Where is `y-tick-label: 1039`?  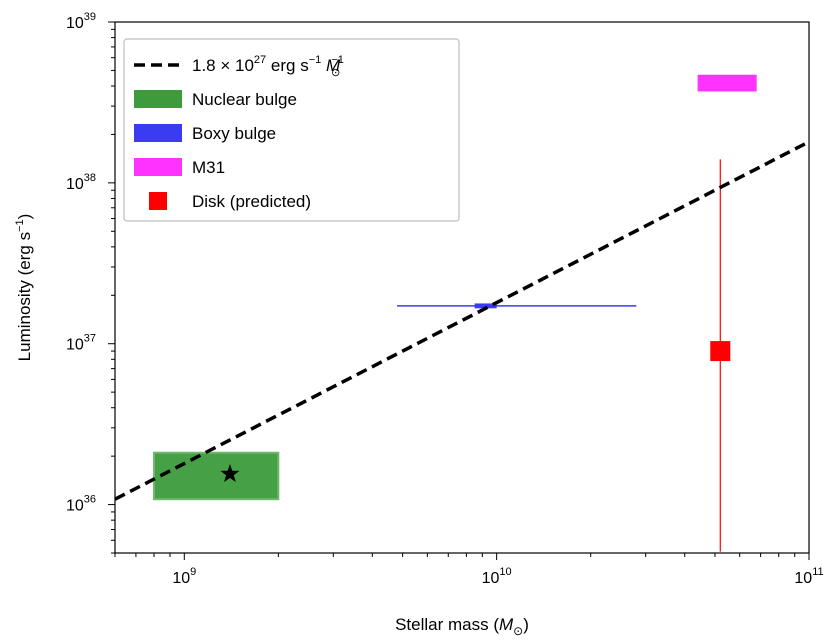
y-tick-label: 1039 is located at coordinates (81, 21).